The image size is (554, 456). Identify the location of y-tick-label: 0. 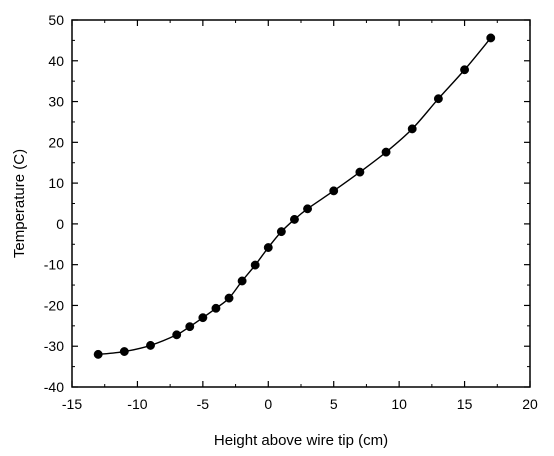
(60, 224).